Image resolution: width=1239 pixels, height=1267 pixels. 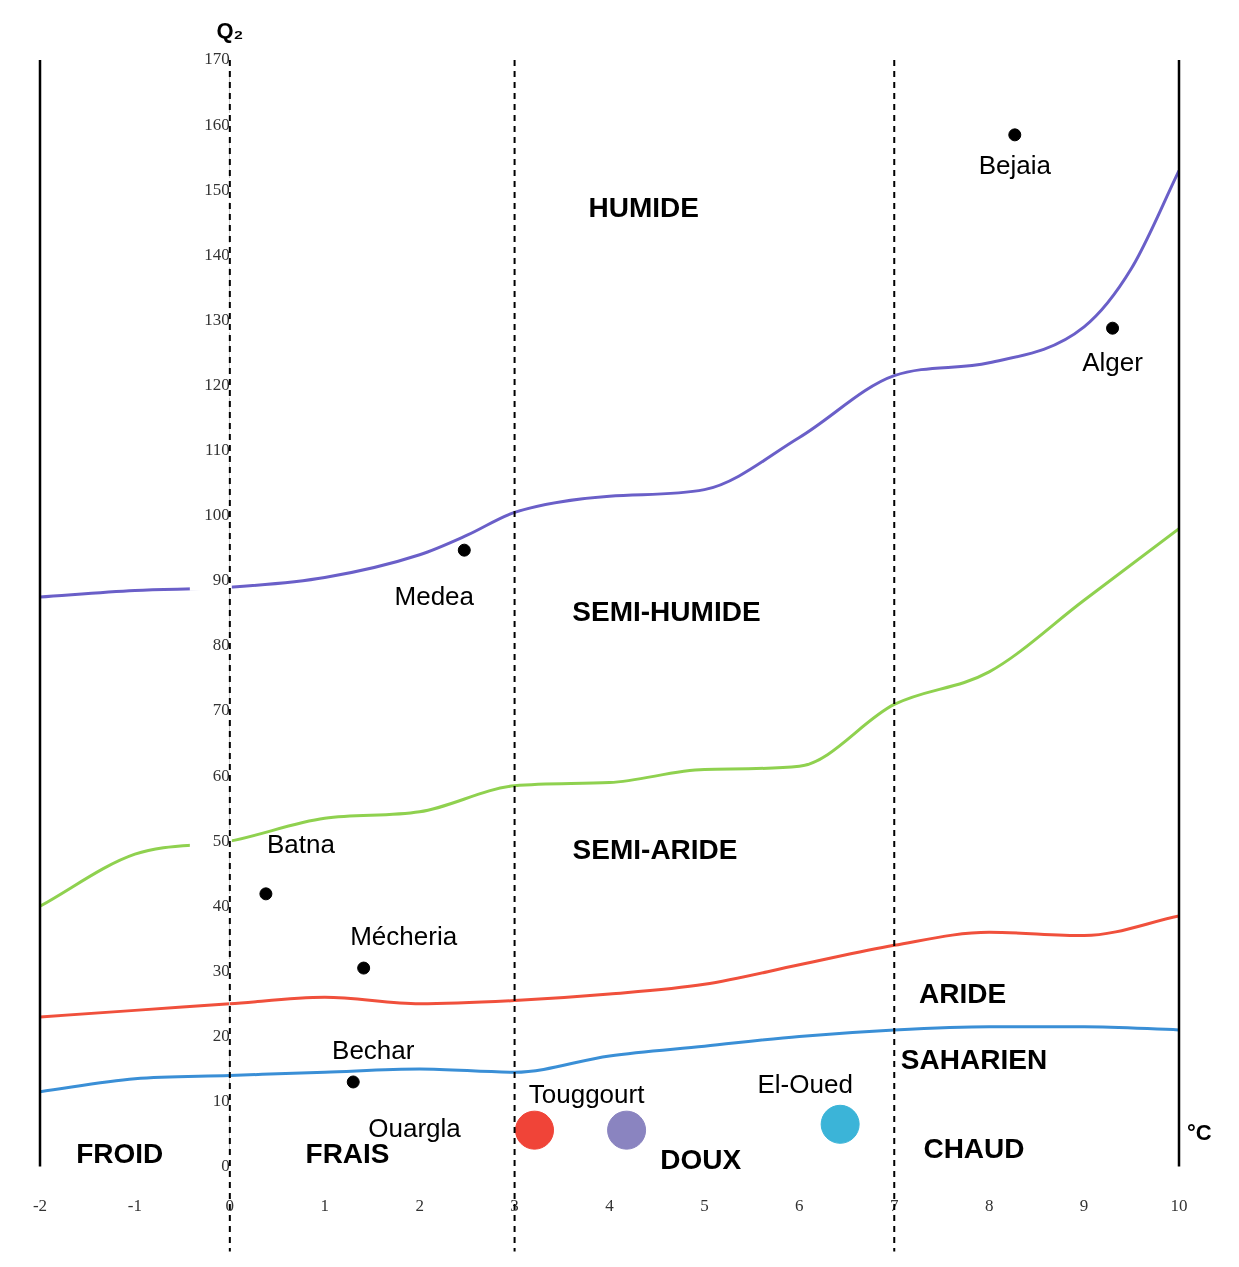 I want to click on x-tick-label: 4, so click(x=610, y=1206).